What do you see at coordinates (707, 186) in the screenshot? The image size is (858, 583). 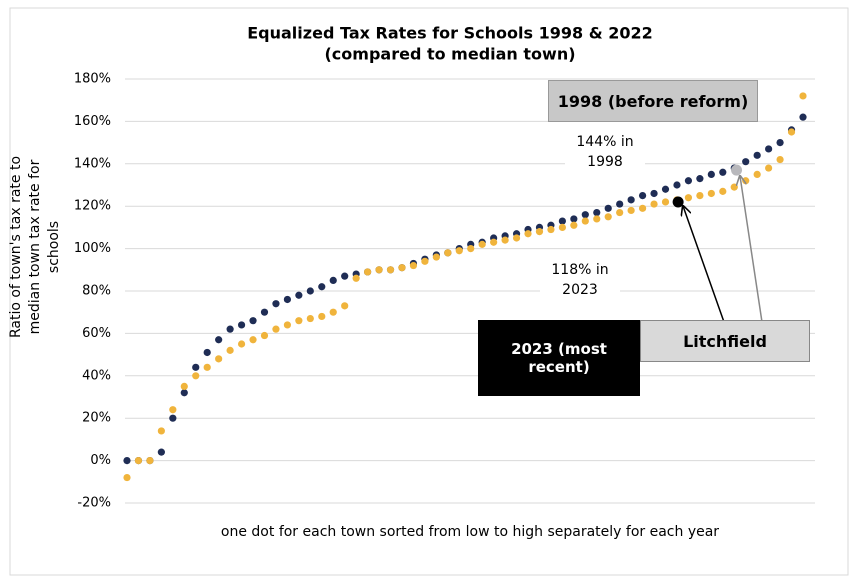 I see `highlights` at bounding box center [707, 186].